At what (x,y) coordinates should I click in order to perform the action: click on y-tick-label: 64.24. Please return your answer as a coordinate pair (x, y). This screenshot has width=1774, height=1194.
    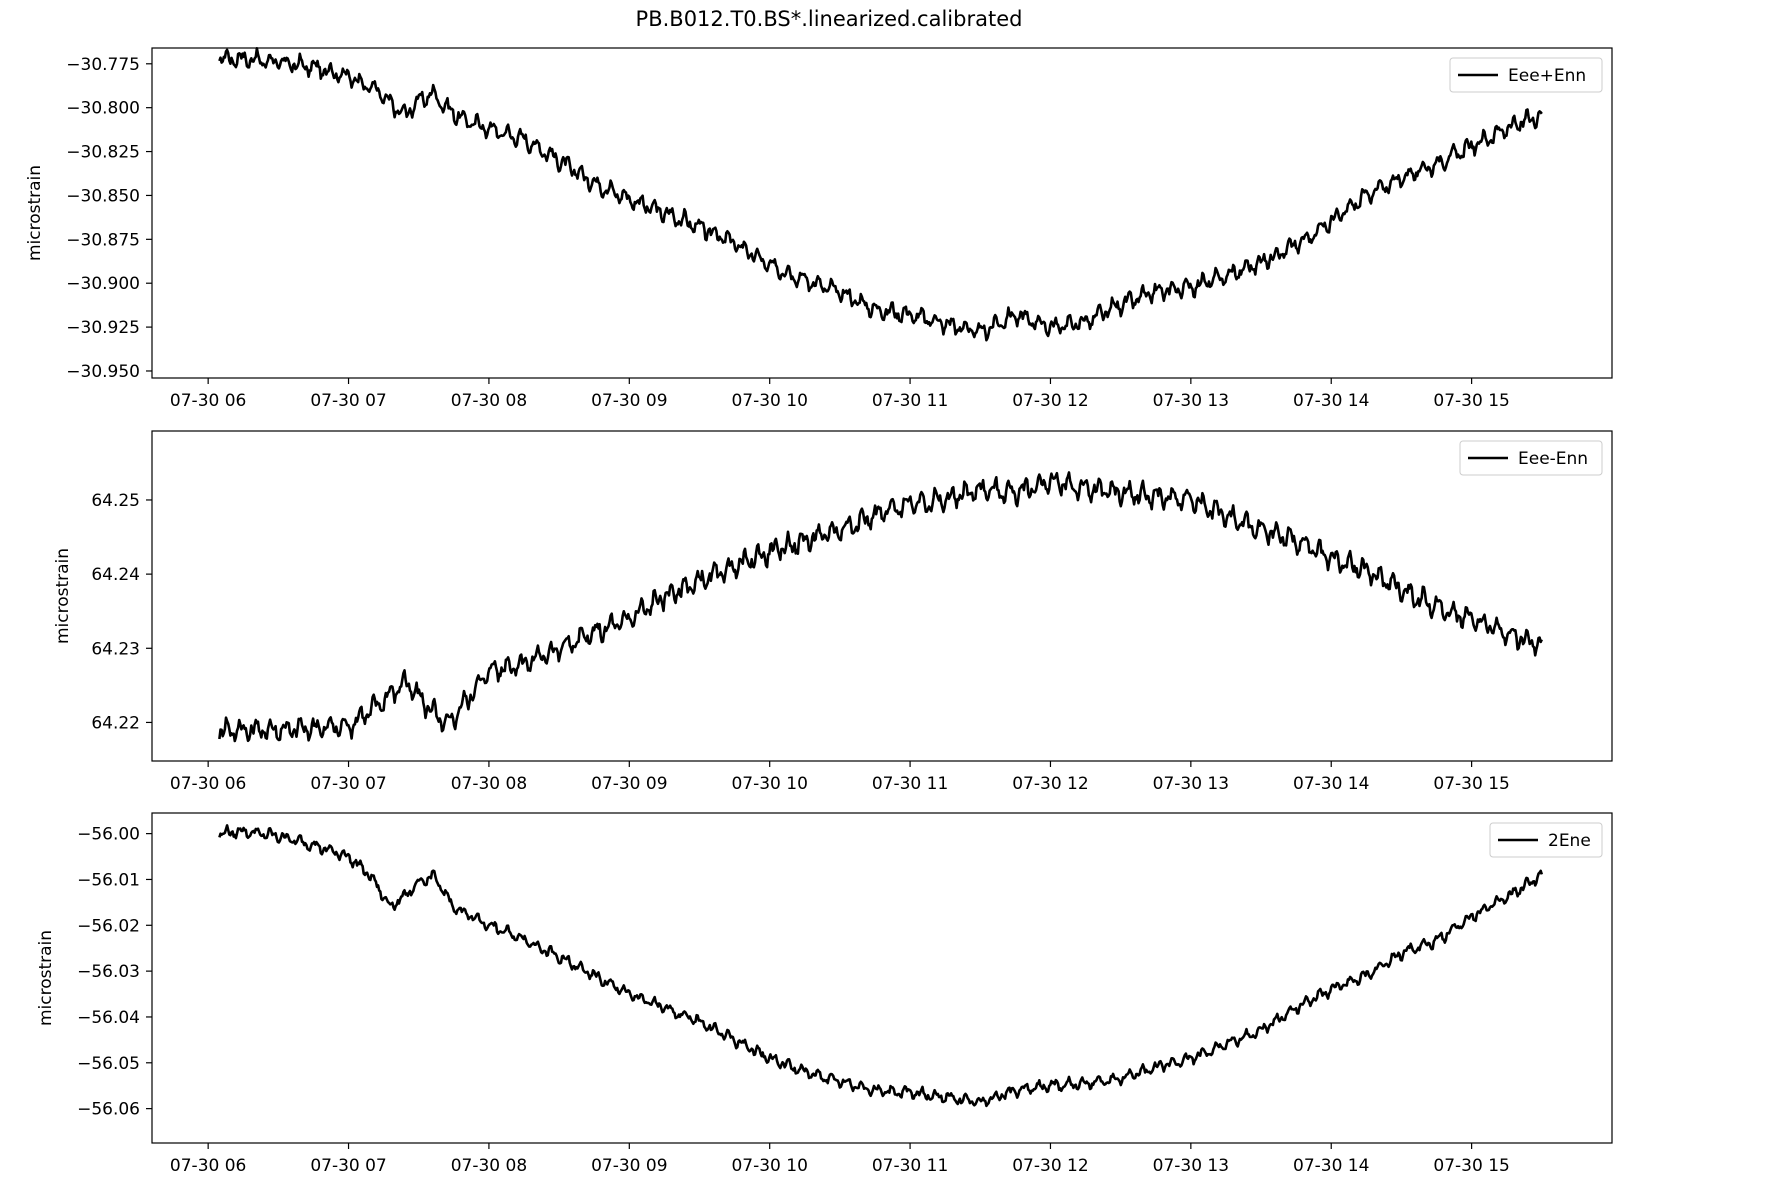
    Looking at the image, I should click on (115, 575).